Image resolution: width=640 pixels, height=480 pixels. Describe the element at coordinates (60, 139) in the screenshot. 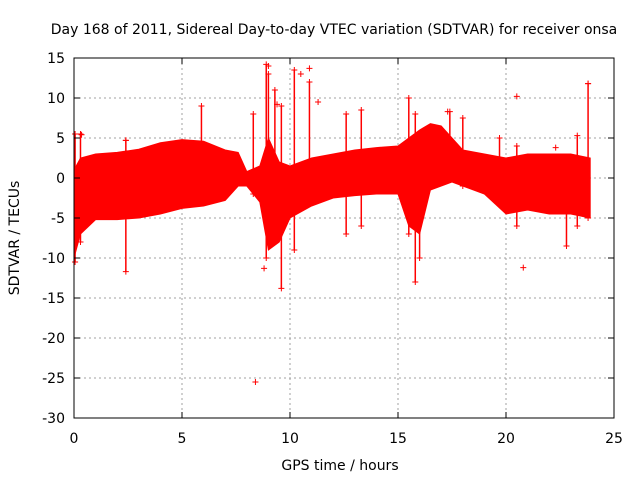

I see `y-tick-label: 5` at that location.